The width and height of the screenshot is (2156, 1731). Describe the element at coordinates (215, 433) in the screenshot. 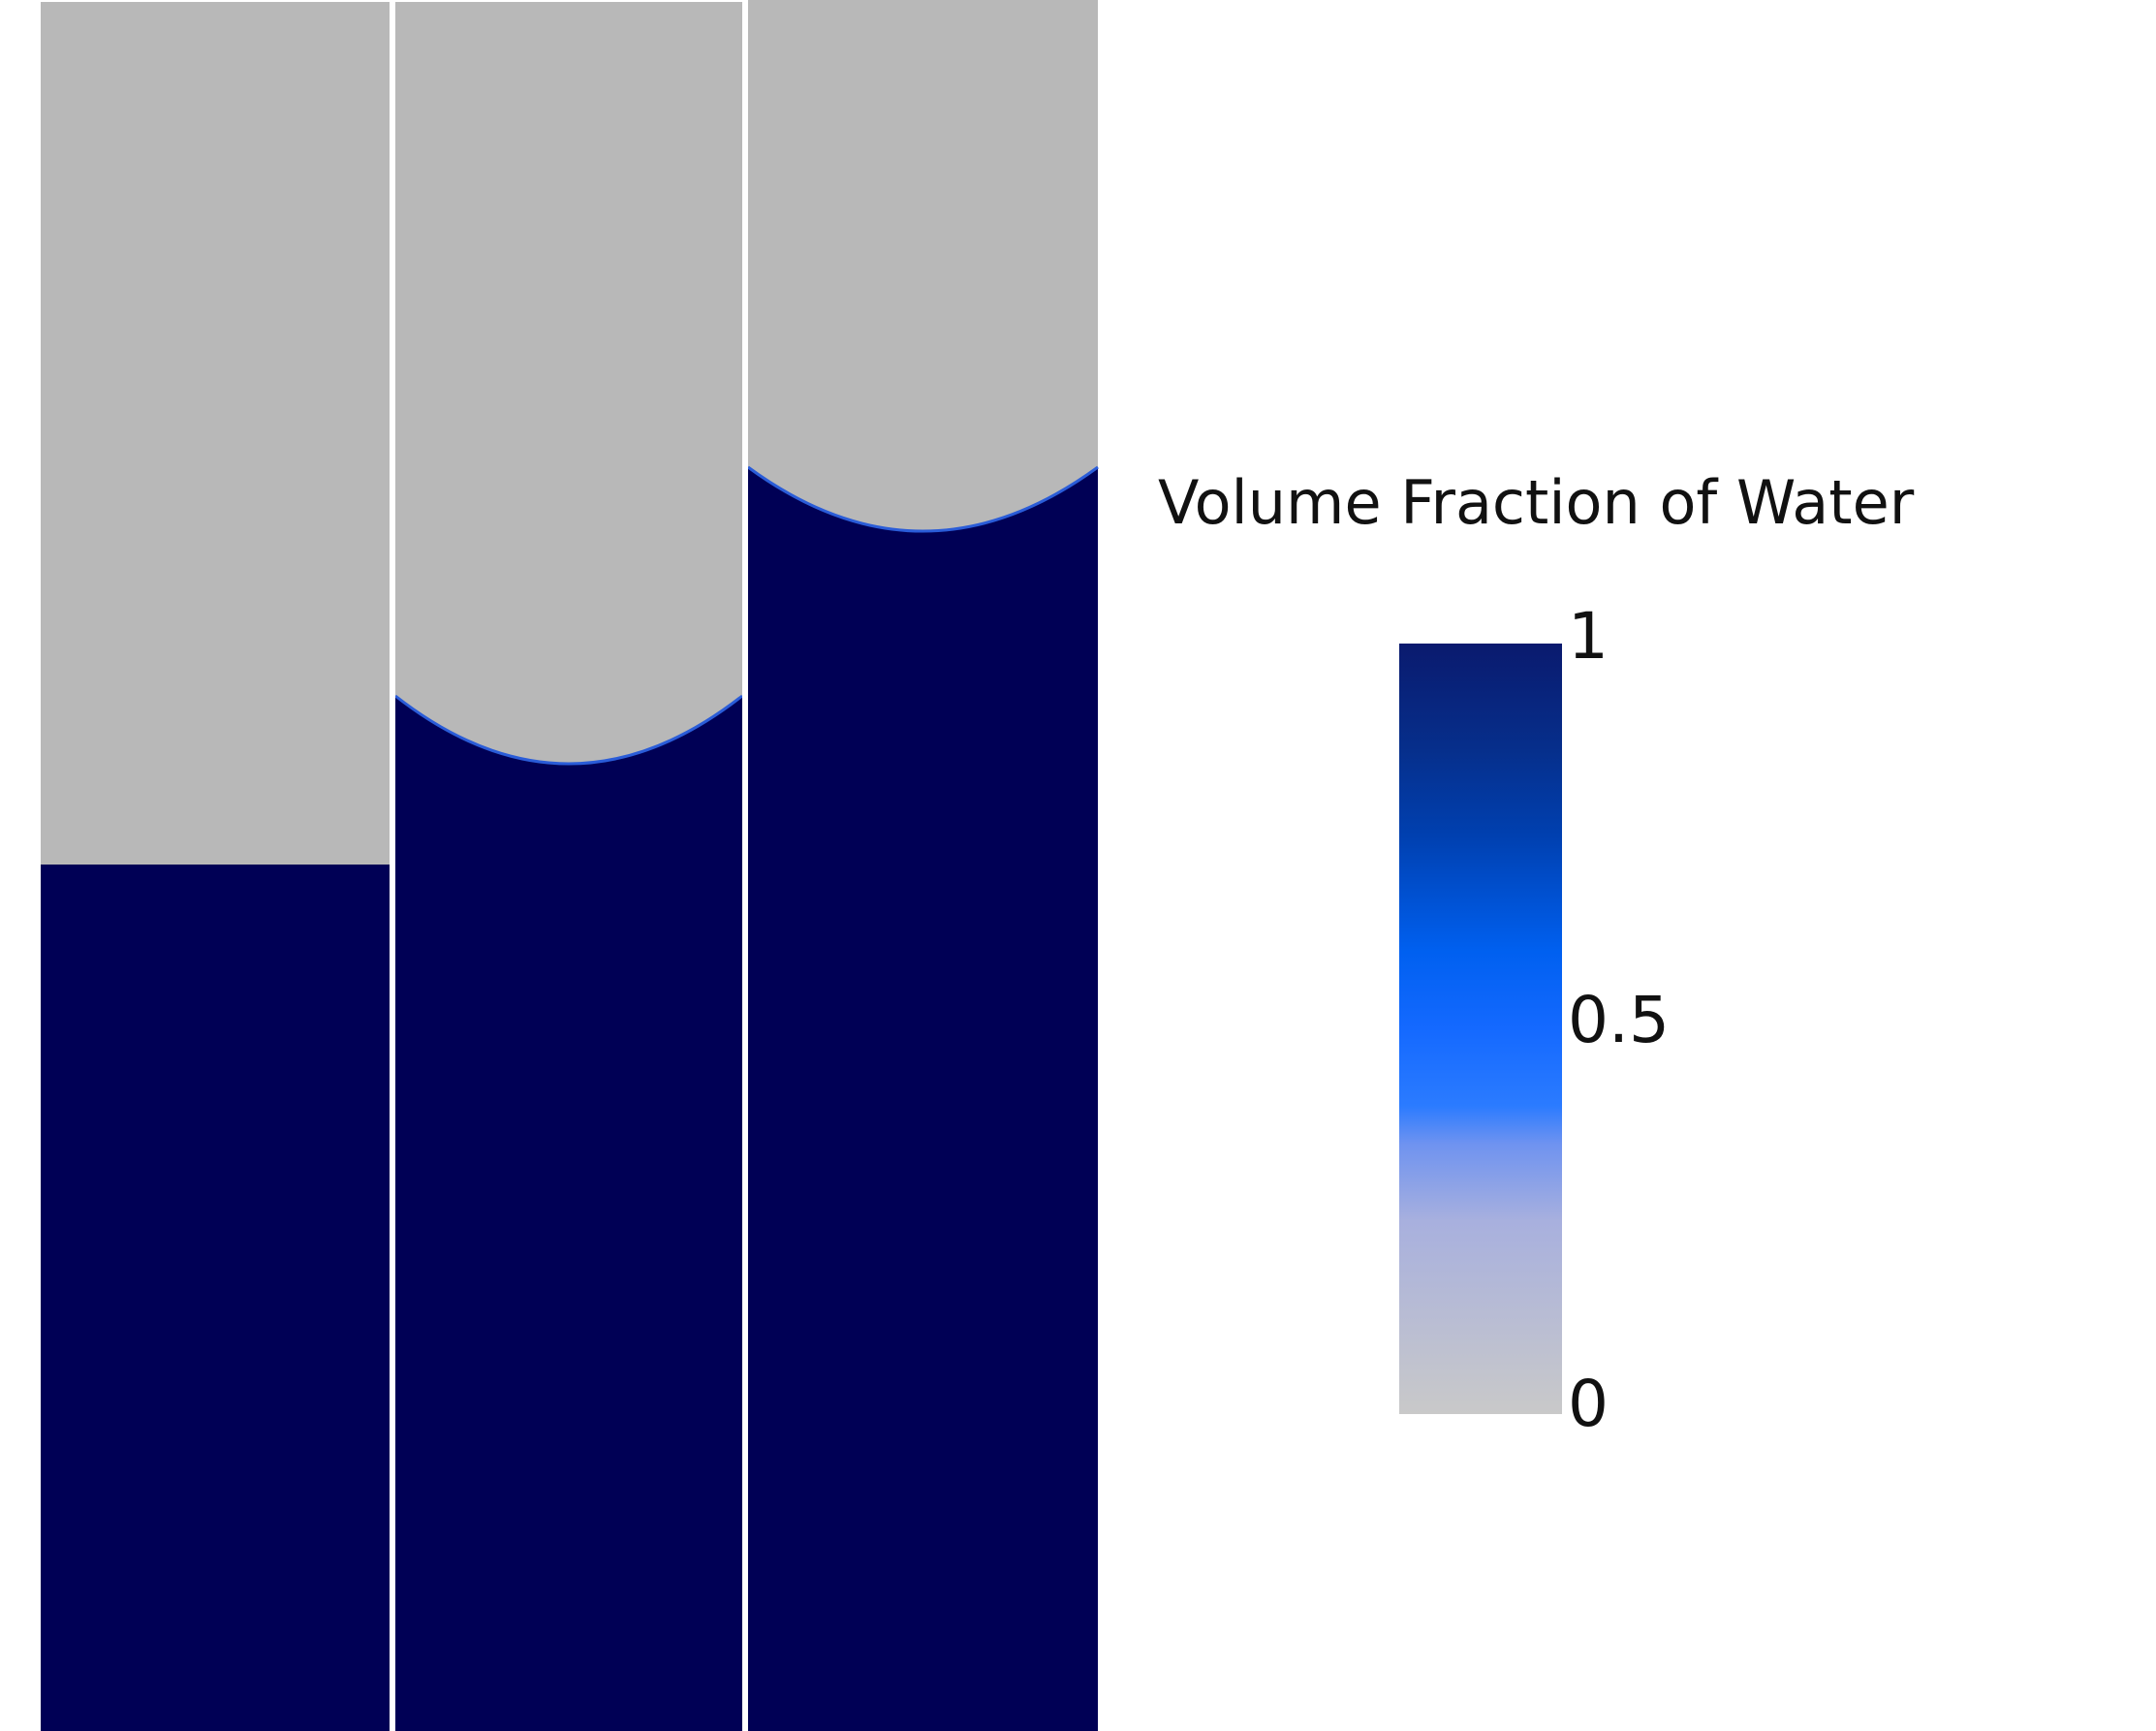

I see `air-region` at that location.